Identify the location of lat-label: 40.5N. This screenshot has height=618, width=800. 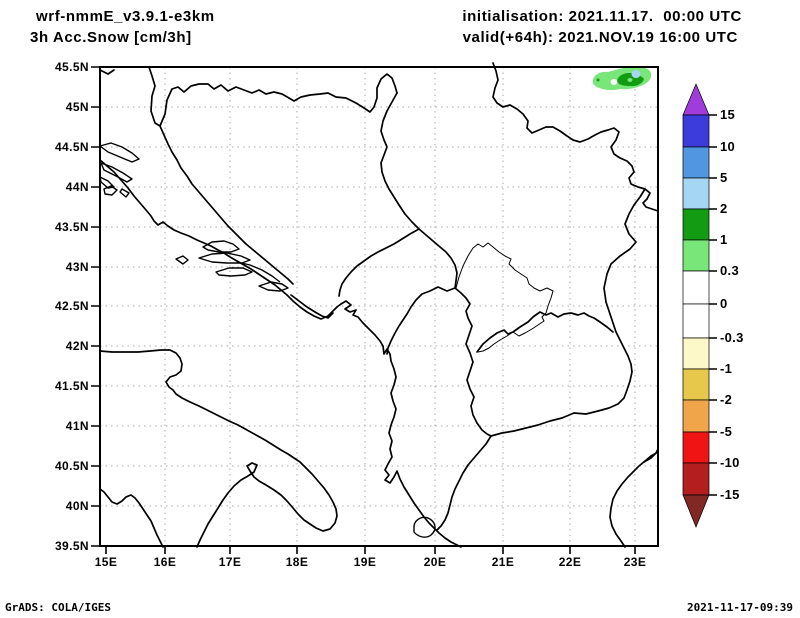
(72, 466).